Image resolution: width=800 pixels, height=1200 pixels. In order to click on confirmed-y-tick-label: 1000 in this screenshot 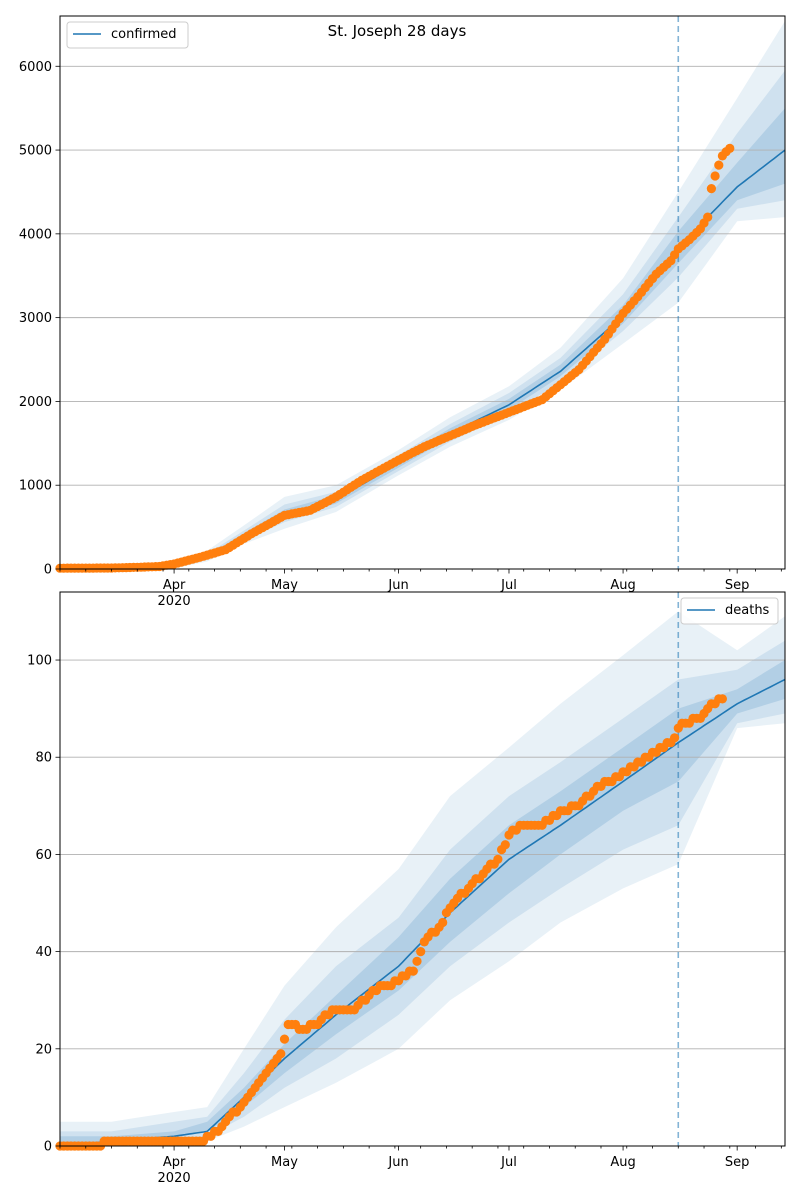, I will do `click(35, 486)`.